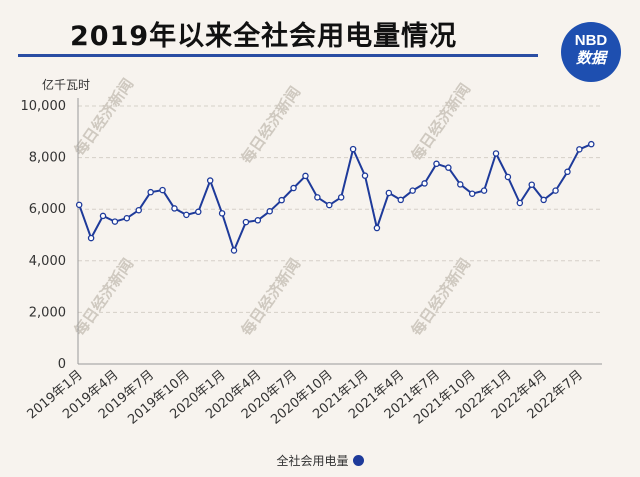 This screenshot has width=640, height=477. What do you see at coordinates (271, 125) in the screenshot?
I see `watermark-1: 每日经济新闻` at bounding box center [271, 125].